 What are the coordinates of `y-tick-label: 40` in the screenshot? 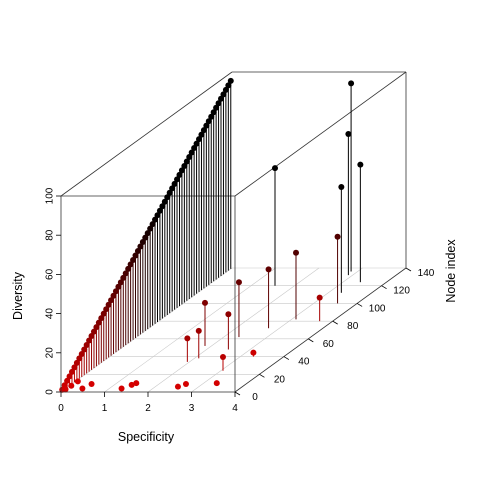 It's located at (304, 362).